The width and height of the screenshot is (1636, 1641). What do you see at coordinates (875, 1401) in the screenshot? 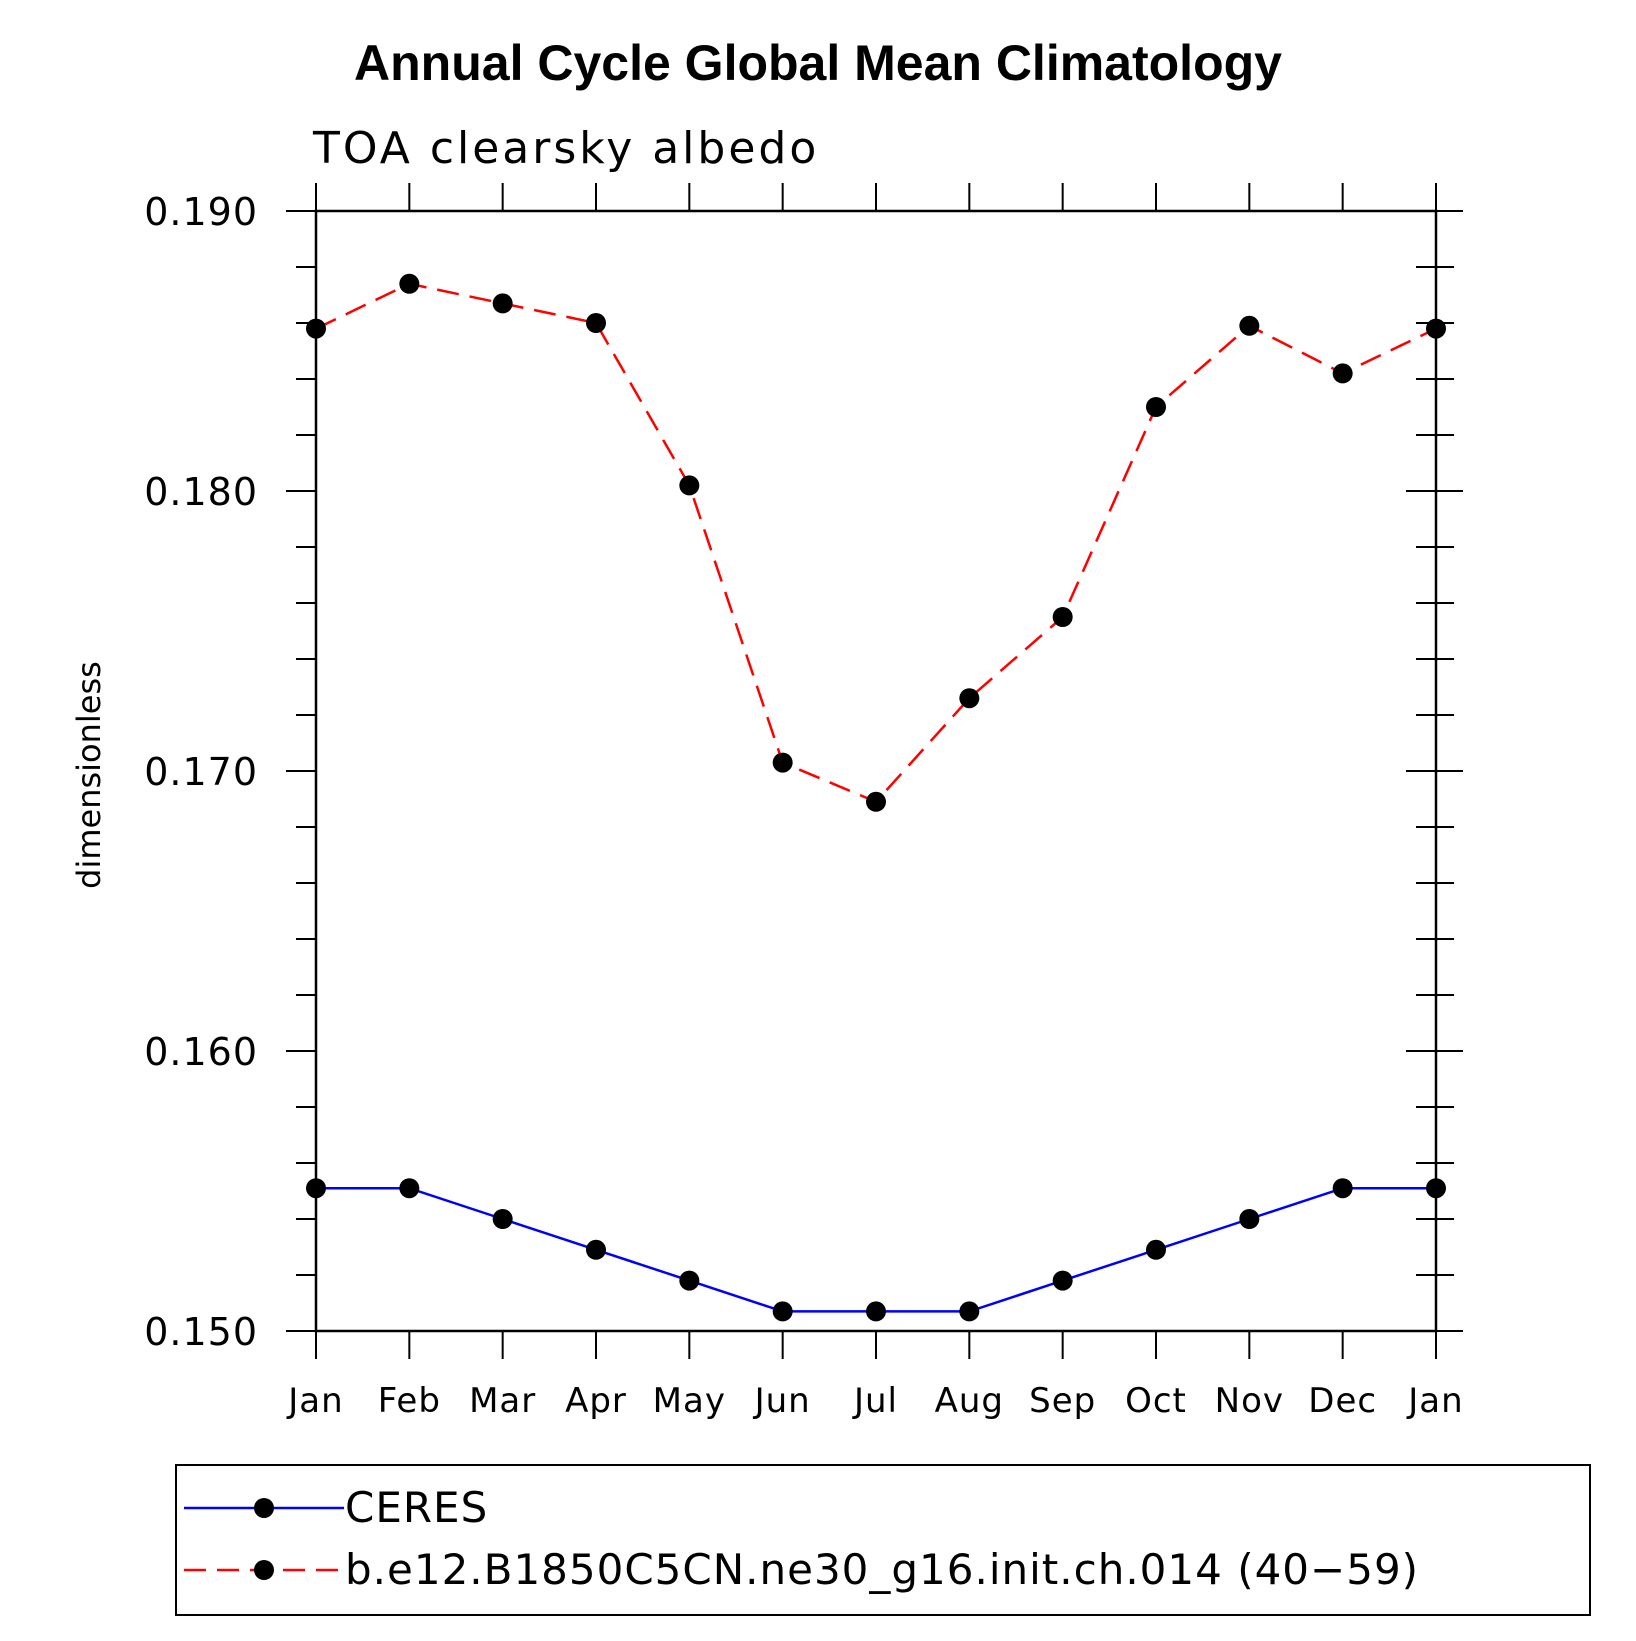
I see `x-tick-label: Jul` at bounding box center [875, 1401].